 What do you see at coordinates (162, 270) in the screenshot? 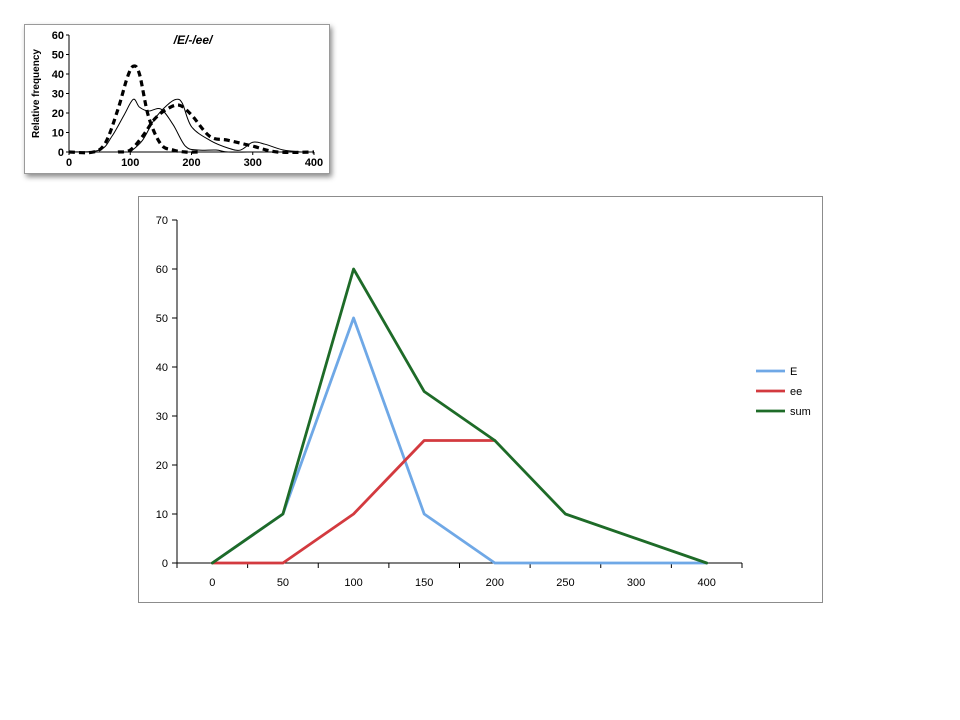
I see `main-y-tick-label: 60` at bounding box center [162, 270].